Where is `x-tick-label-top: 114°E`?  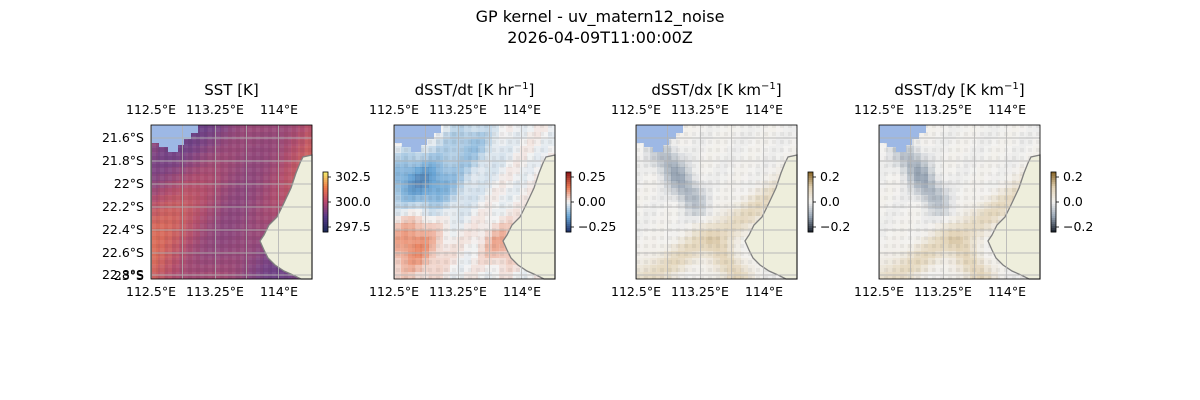 x-tick-label-top: 114°E is located at coordinates (522, 109).